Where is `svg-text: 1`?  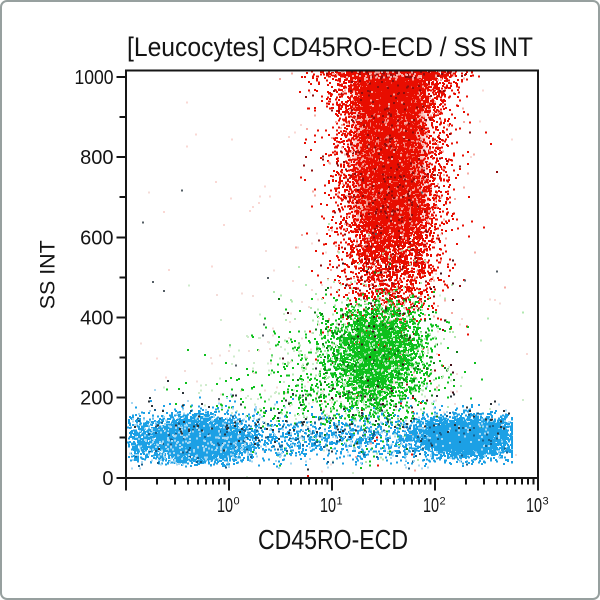 svg-text: 1 is located at coordinates (340, 502).